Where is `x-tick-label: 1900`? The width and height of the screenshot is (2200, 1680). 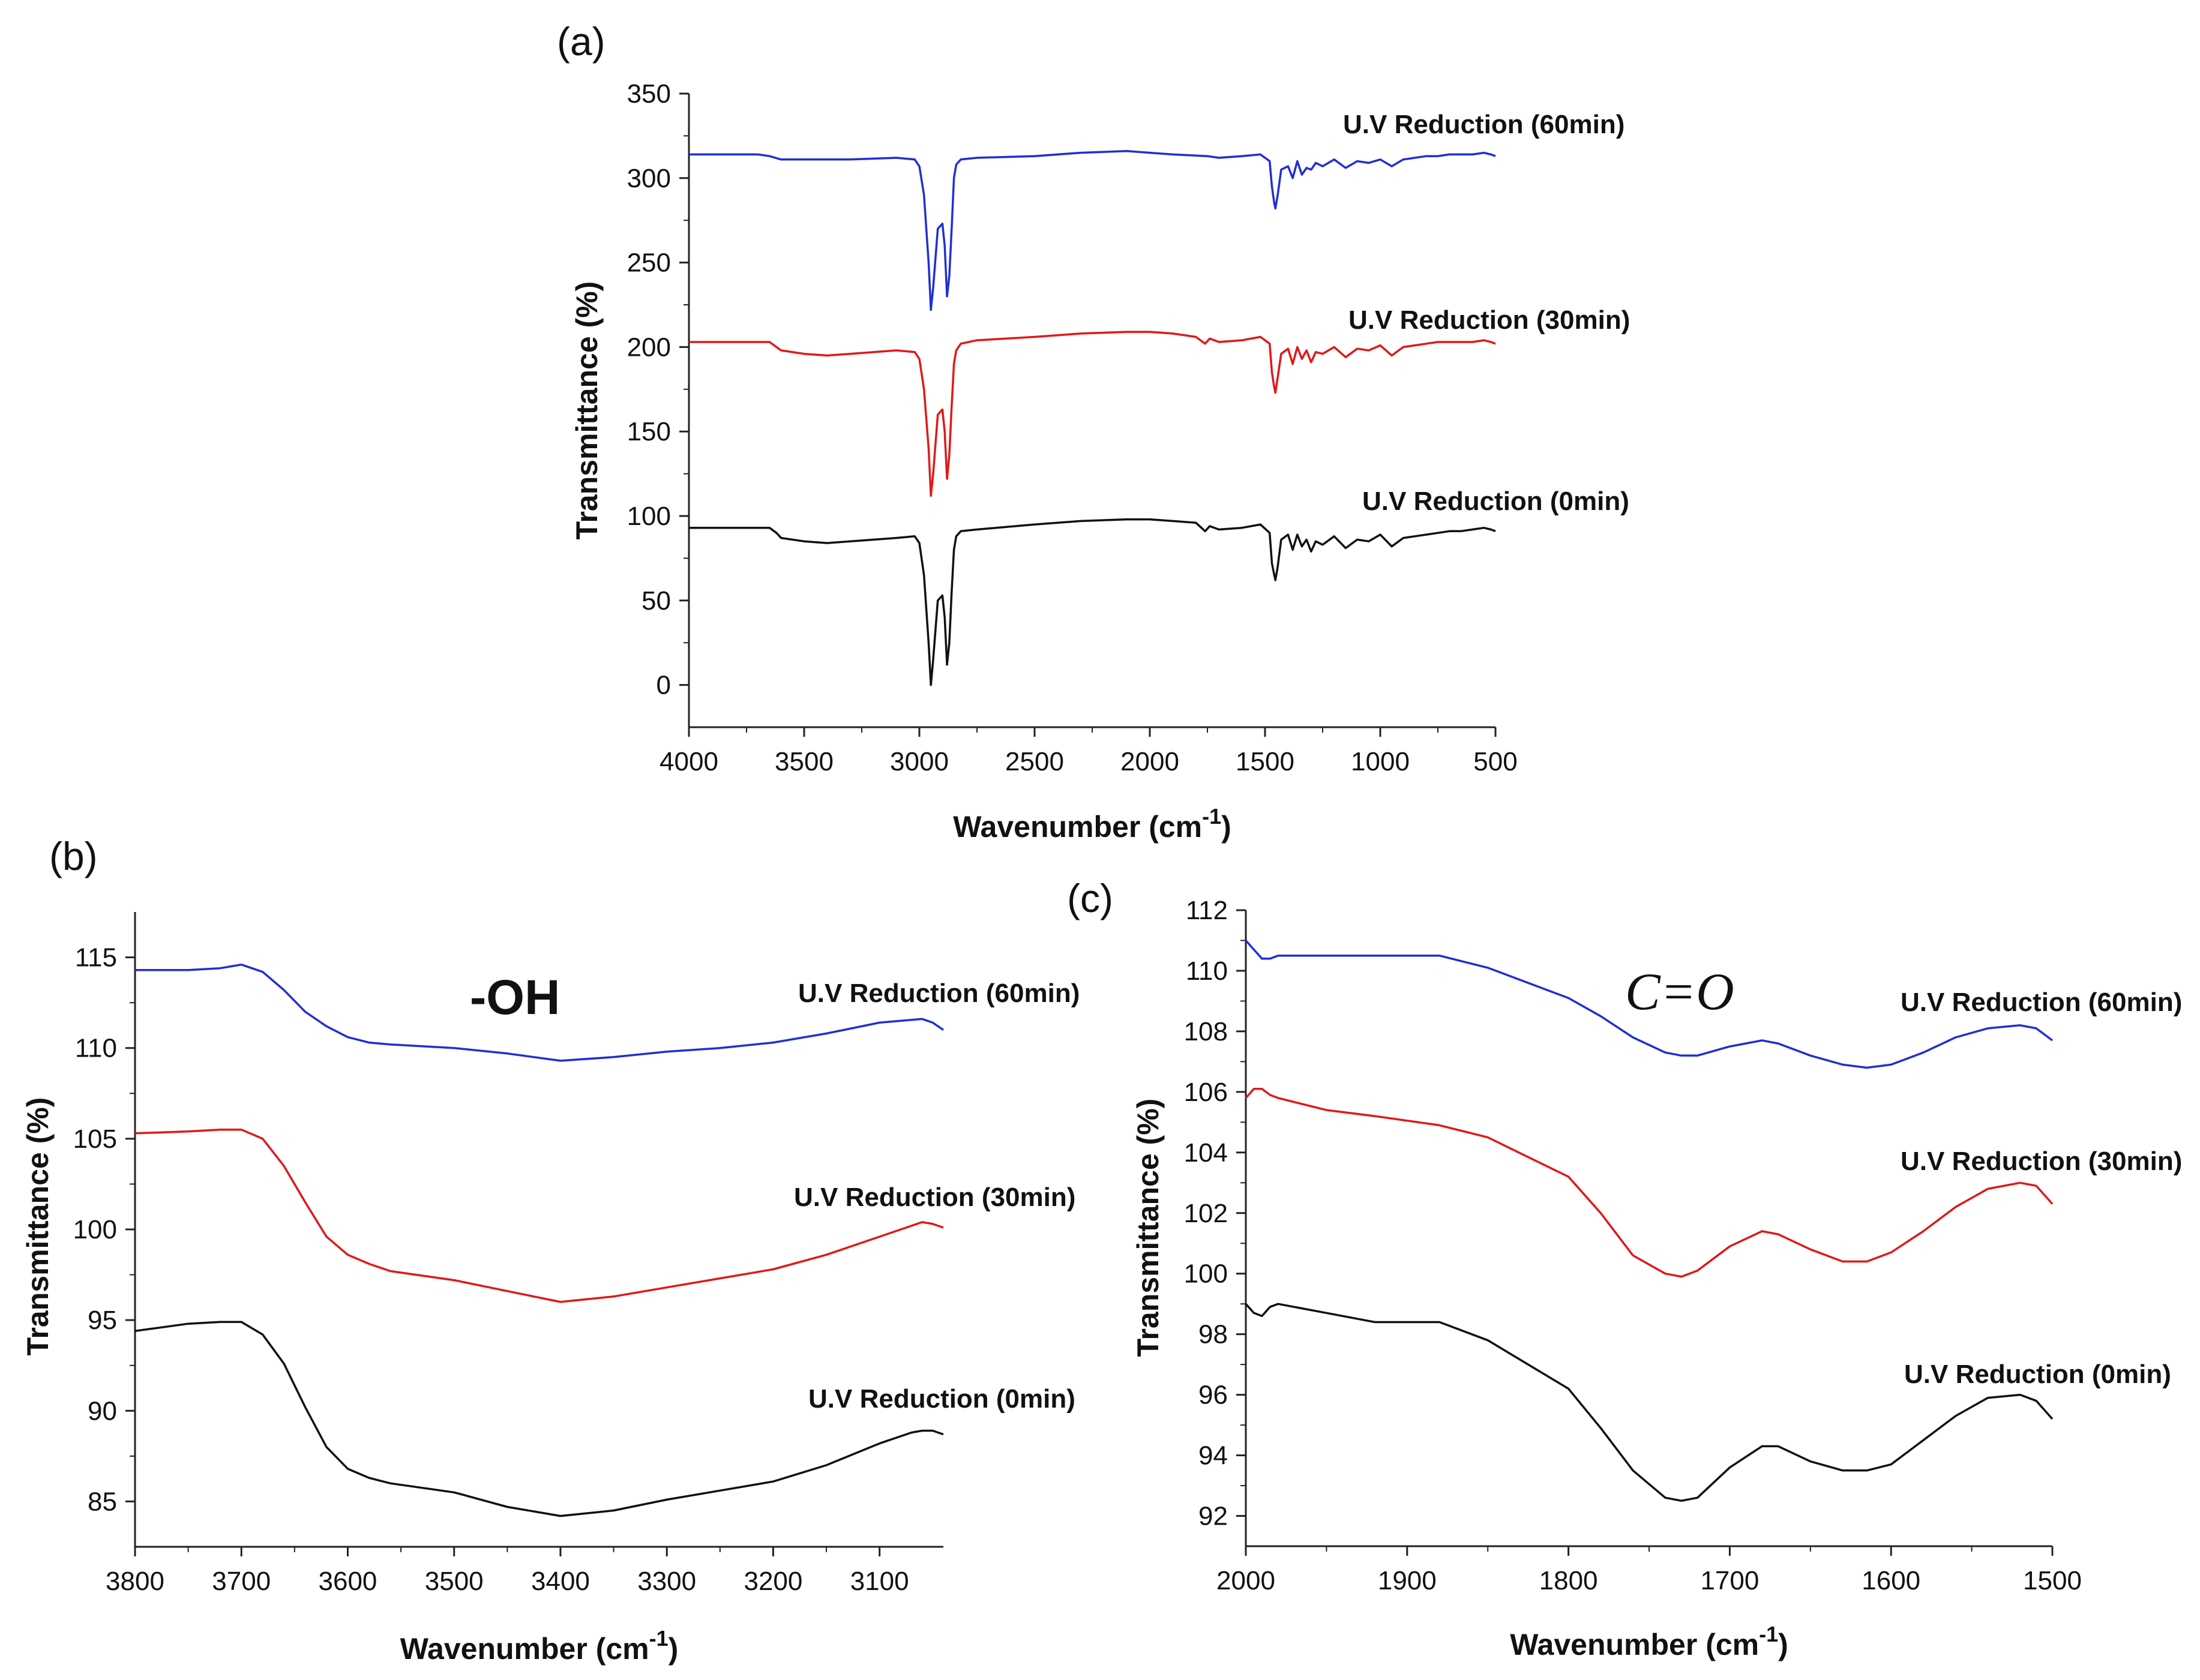
x-tick-label: 1900 is located at coordinates (1407, 1581).